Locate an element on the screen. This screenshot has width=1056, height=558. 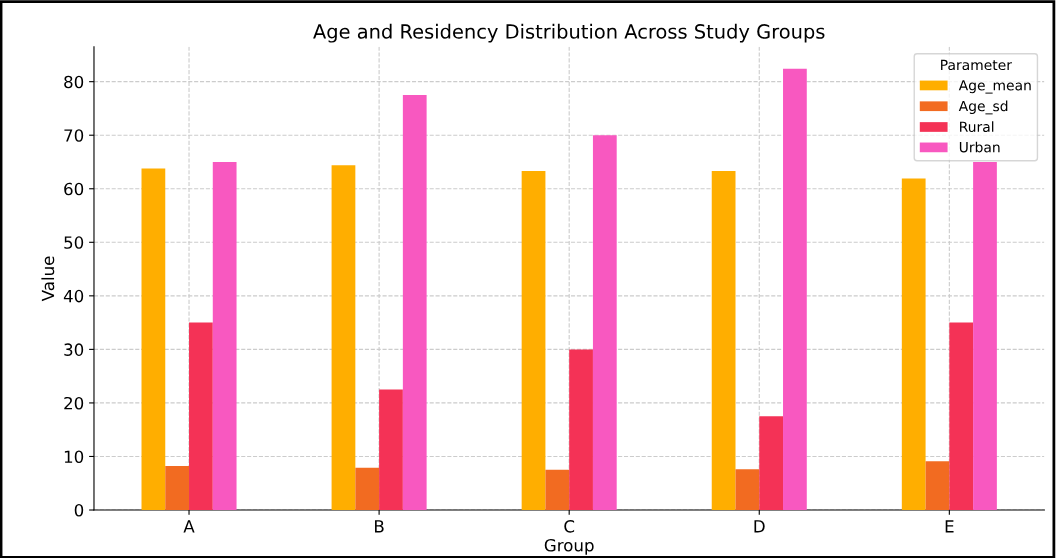
x-tick-label: E is located at coordinates (949, 526).